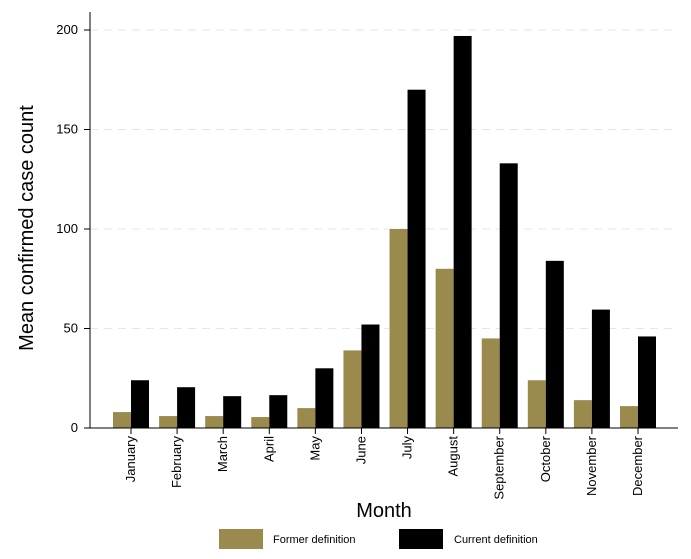 Image resolution: width=691 pixels, height=559 pixels. What do you see at coordinates (27, 228) in the screenshot?
I see `y-axis-title: Mean confirmed case count` at bounding box center [27, 228].